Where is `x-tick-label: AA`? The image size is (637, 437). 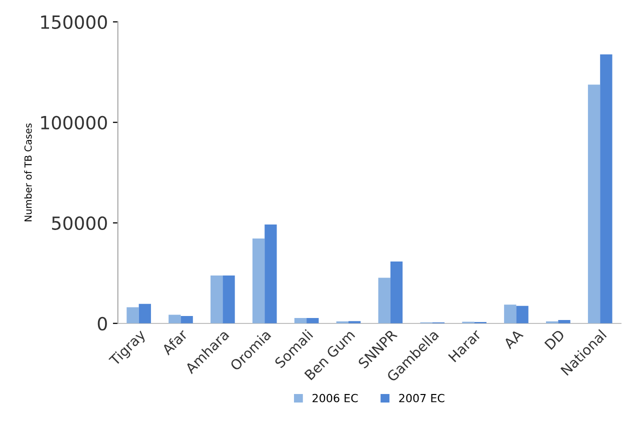
x-tick-label: AA is located at coordinates (513, 339).